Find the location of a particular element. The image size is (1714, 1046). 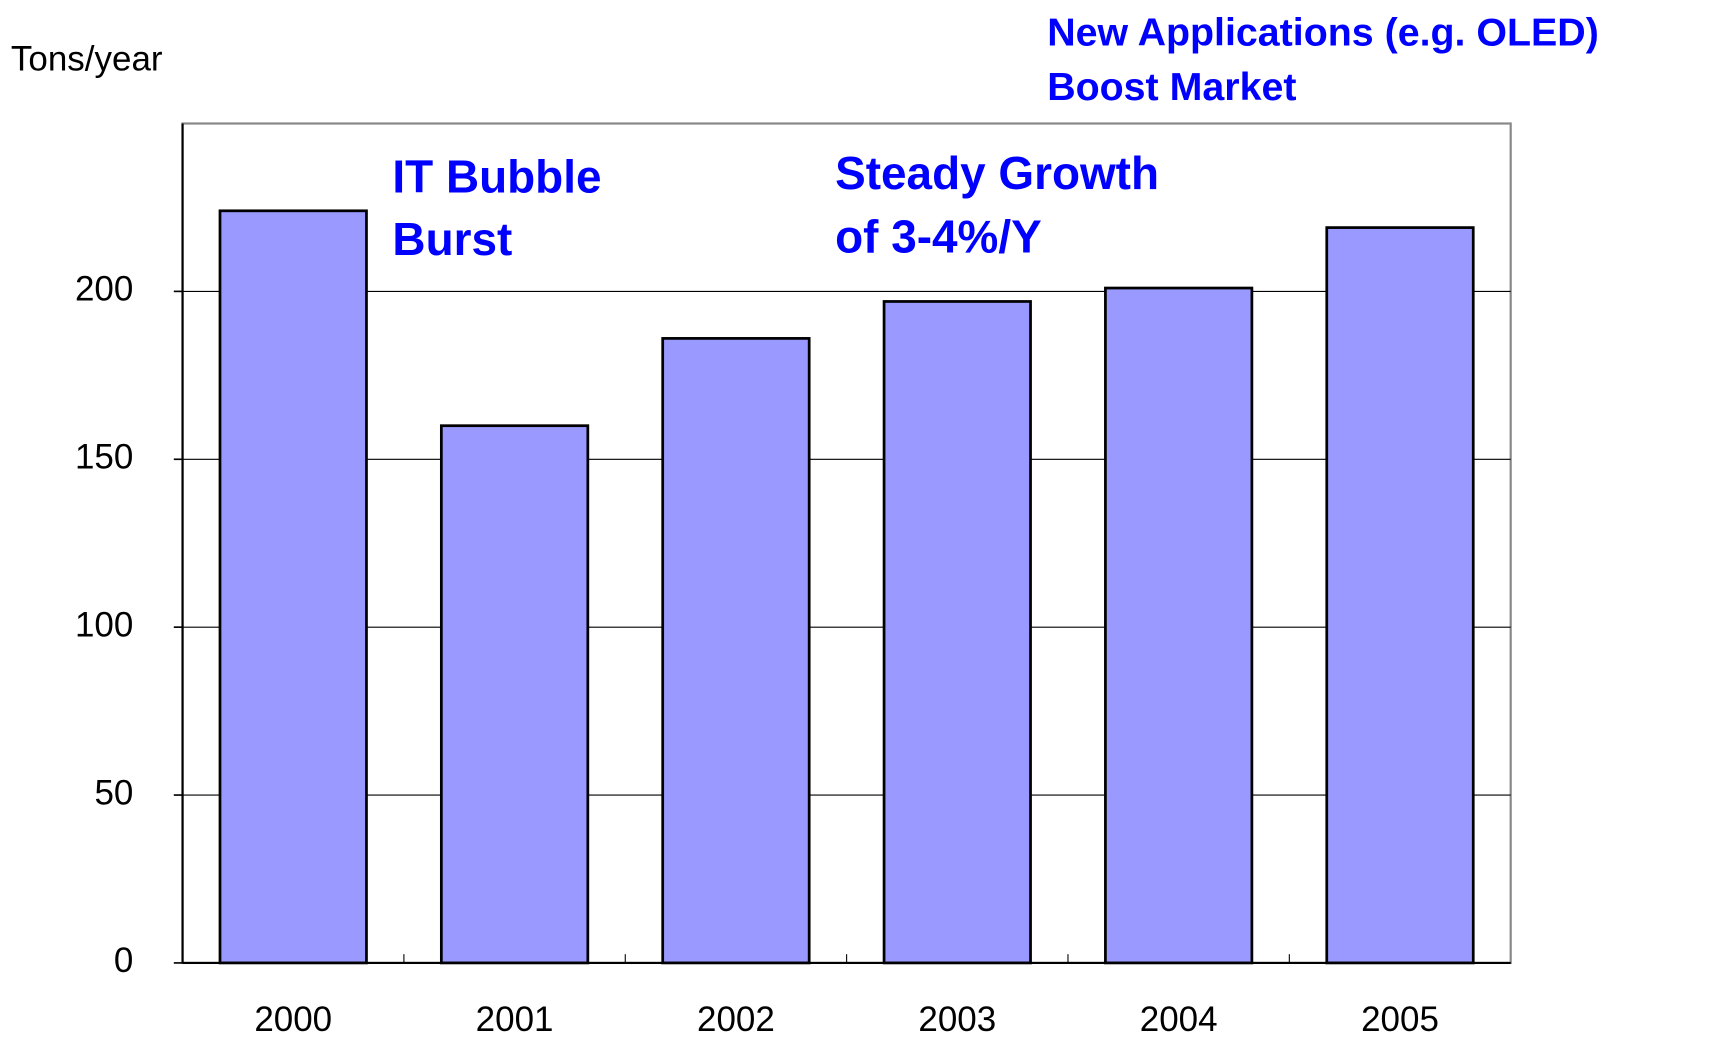

y-tick-label: 150 is located at coordinates (104, 457).